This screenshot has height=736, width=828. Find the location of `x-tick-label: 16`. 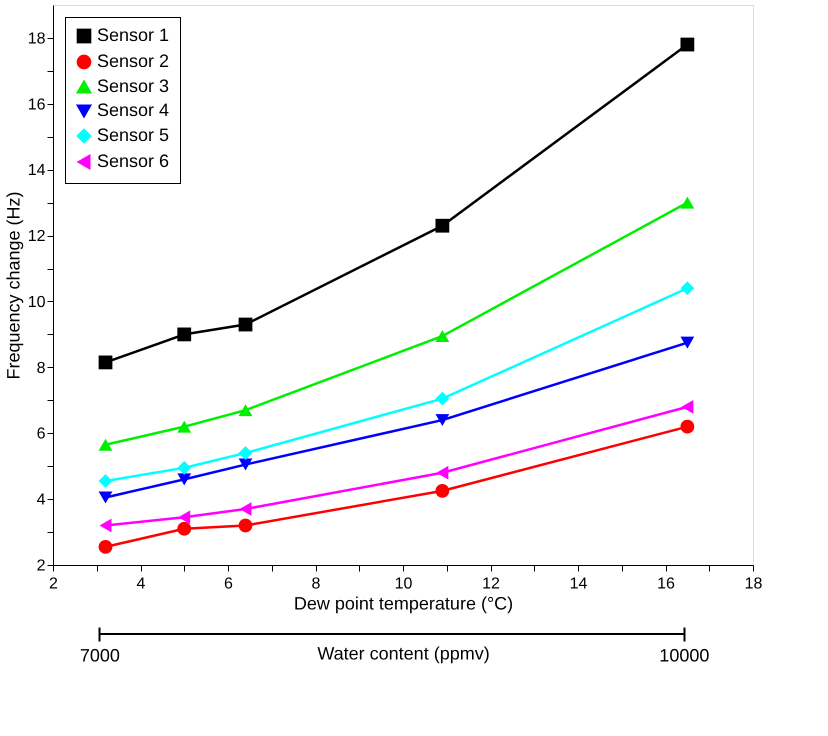

x-tick-label: 16 is located at coordinates (666, 584).